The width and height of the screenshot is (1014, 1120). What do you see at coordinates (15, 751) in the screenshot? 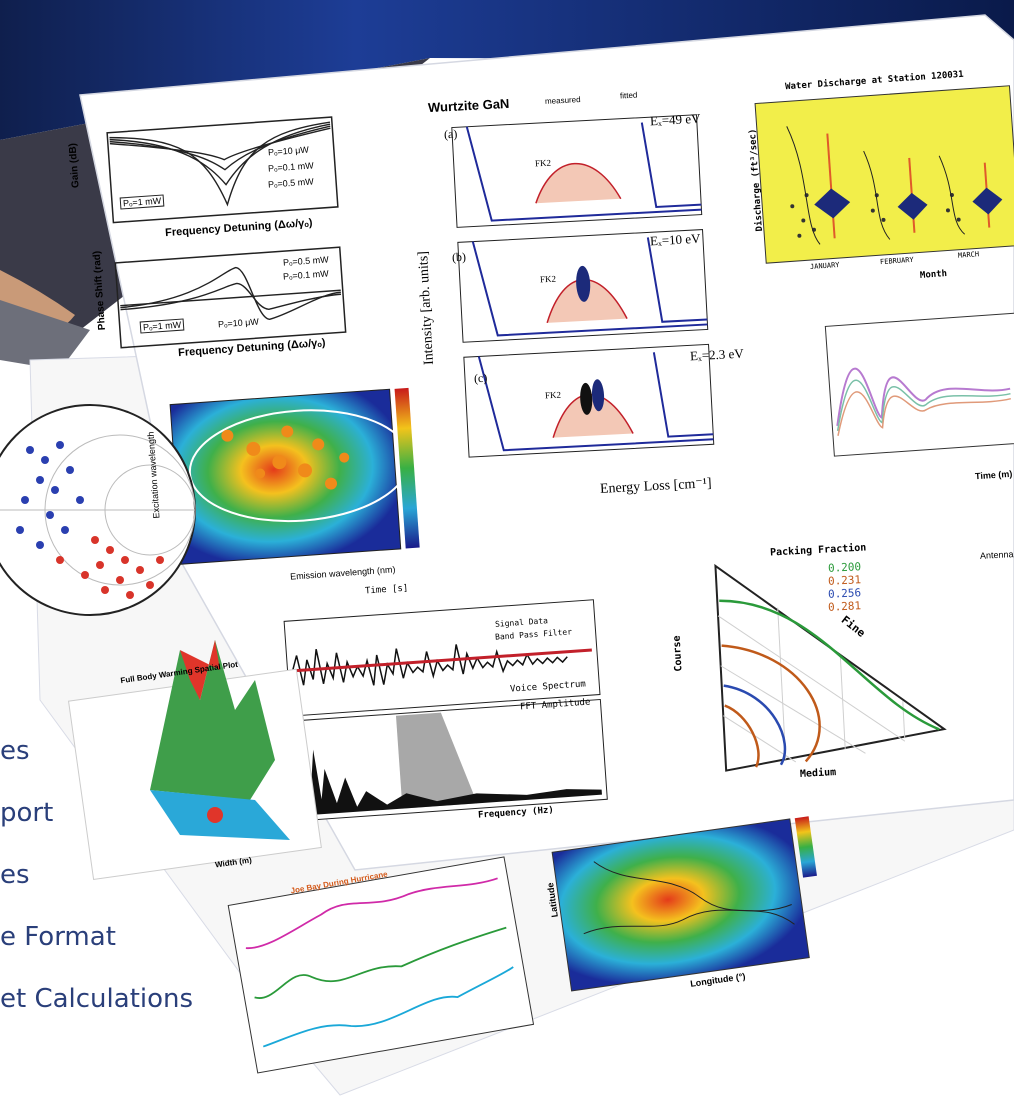
I see `feature-item-1: es` at bounding box center [15, 751].